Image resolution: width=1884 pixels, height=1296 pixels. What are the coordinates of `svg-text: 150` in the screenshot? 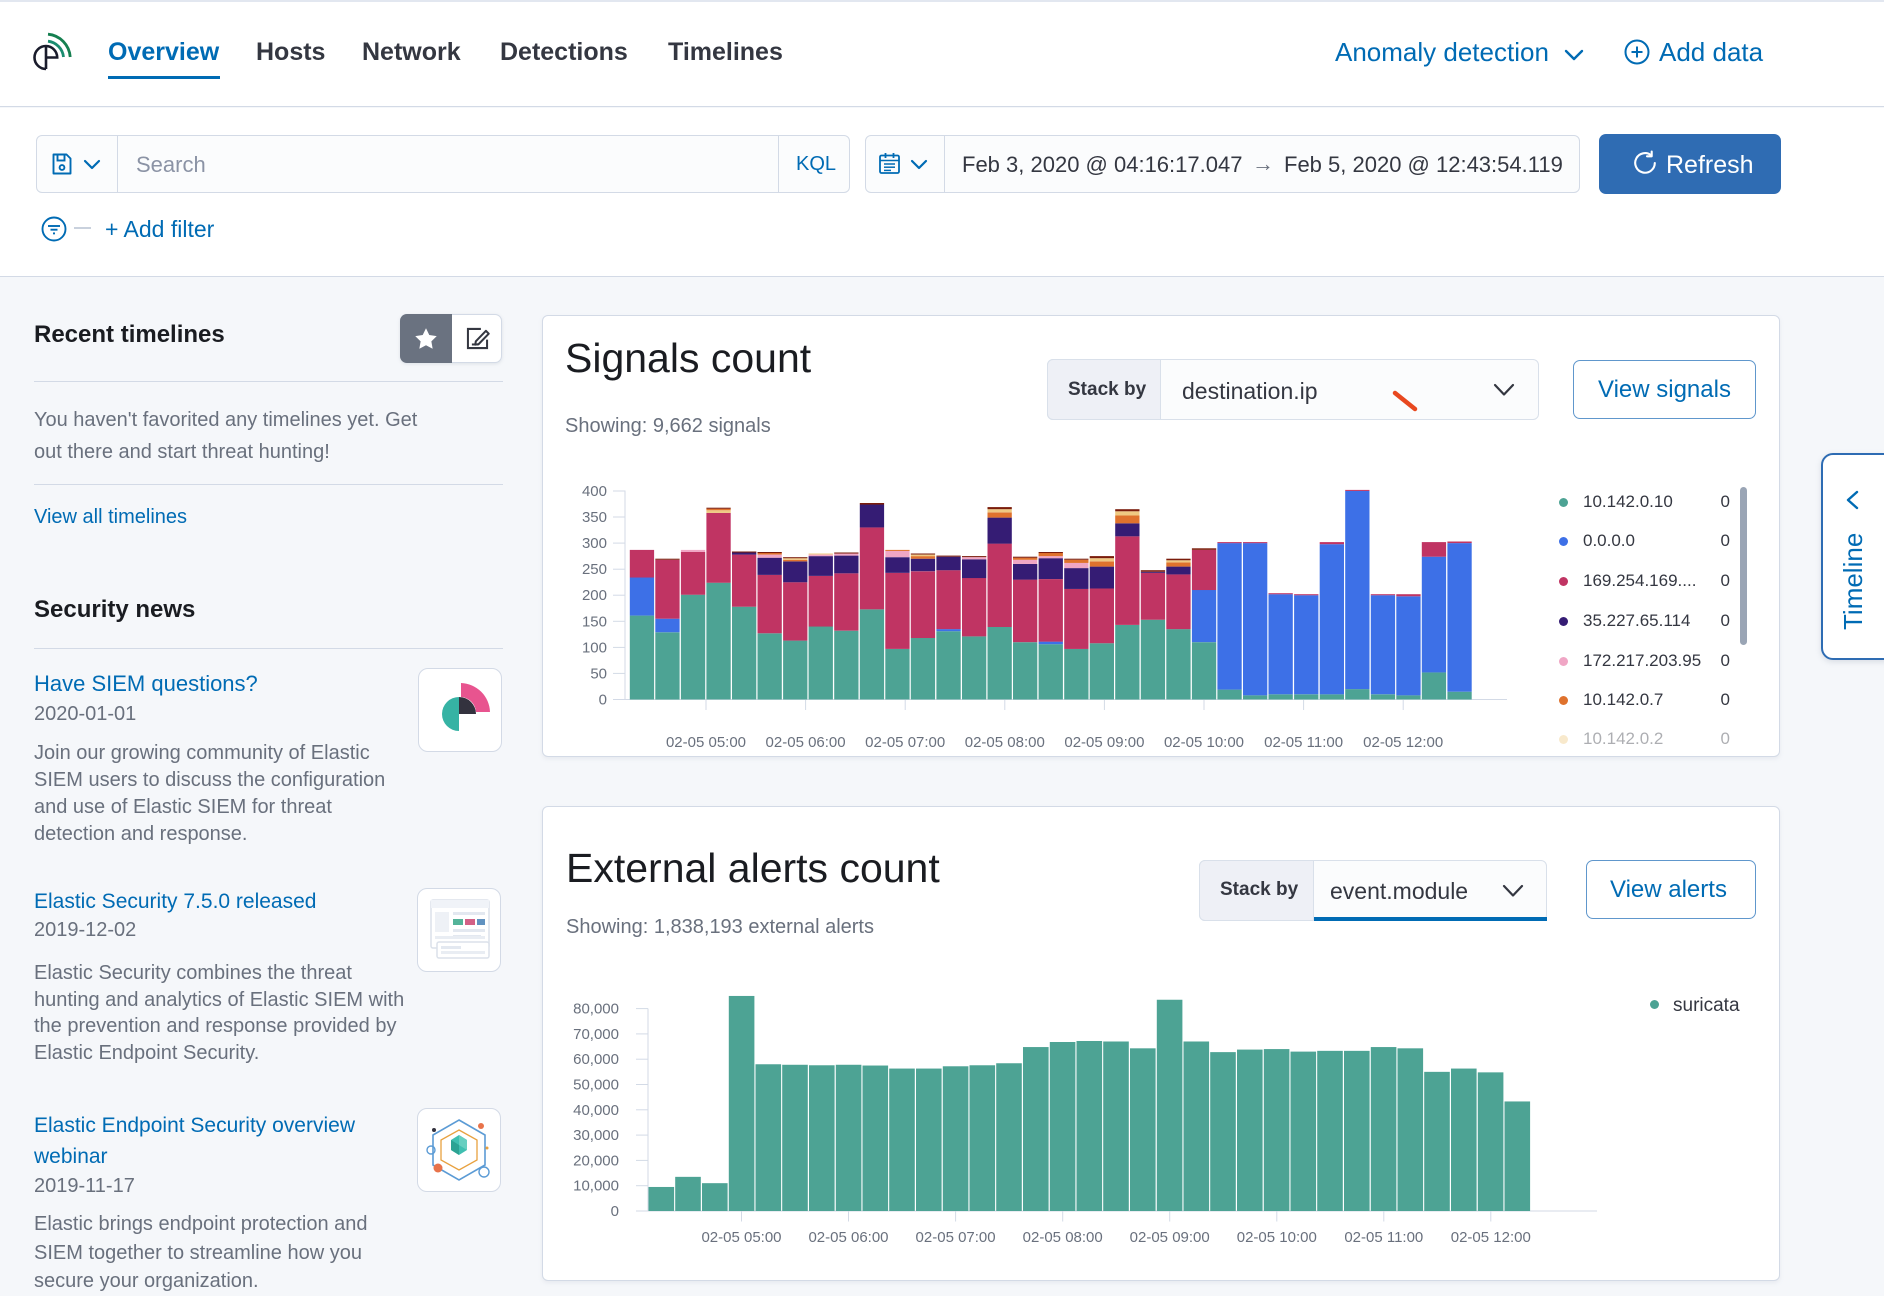 It's located at (594, 621).